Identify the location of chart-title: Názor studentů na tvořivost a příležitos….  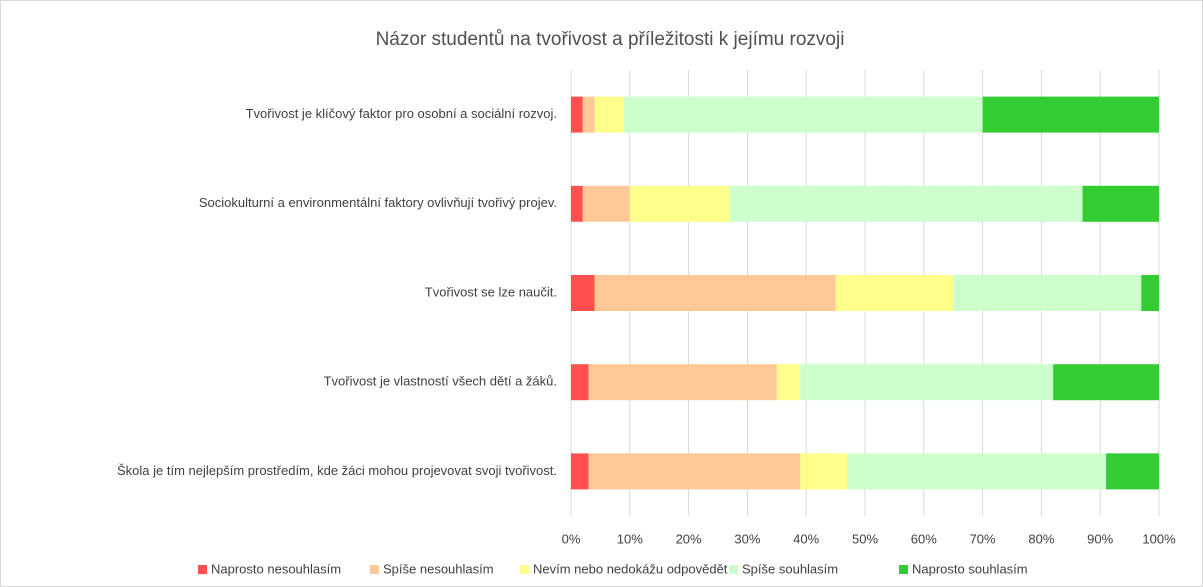
(610, 39).